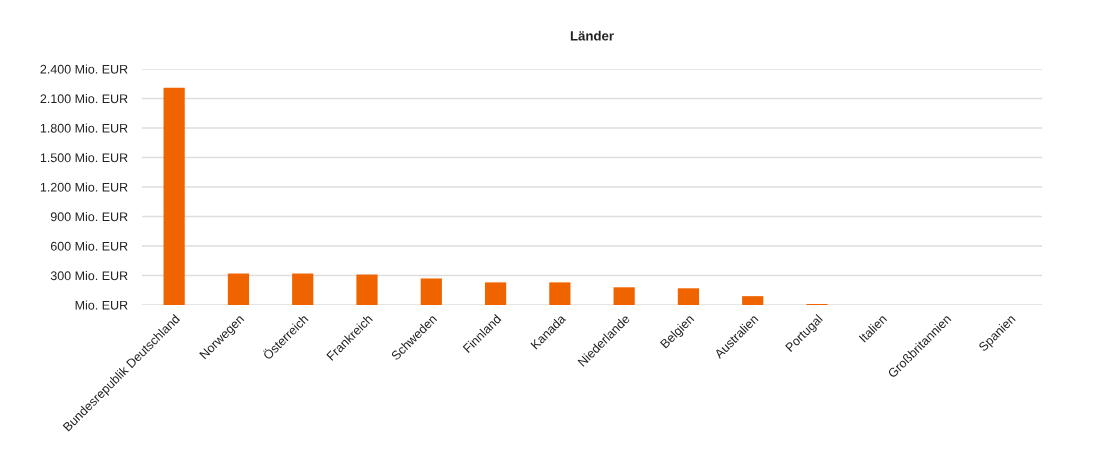  What do you see at coordinates (84, 128) in the screenshot?
I see `y-tick-label: 1.800 Mio. EUR` at bounding box center [84, 128].